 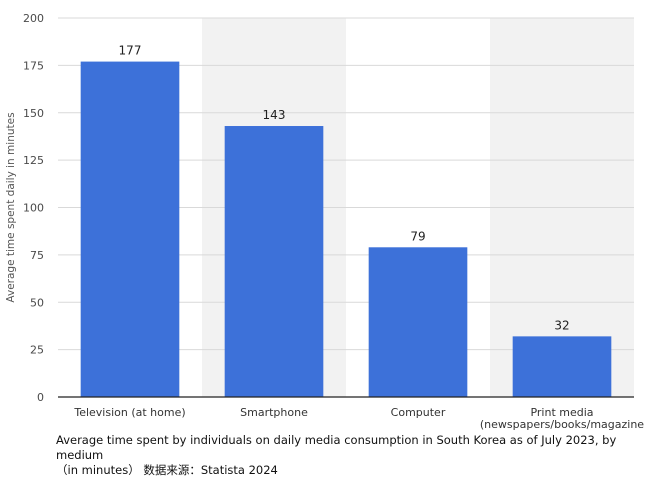 What do you see at coordinates (33, 160) in the screenshot?
I see `y-tick-label: 125` at bounding box center [33, 160].